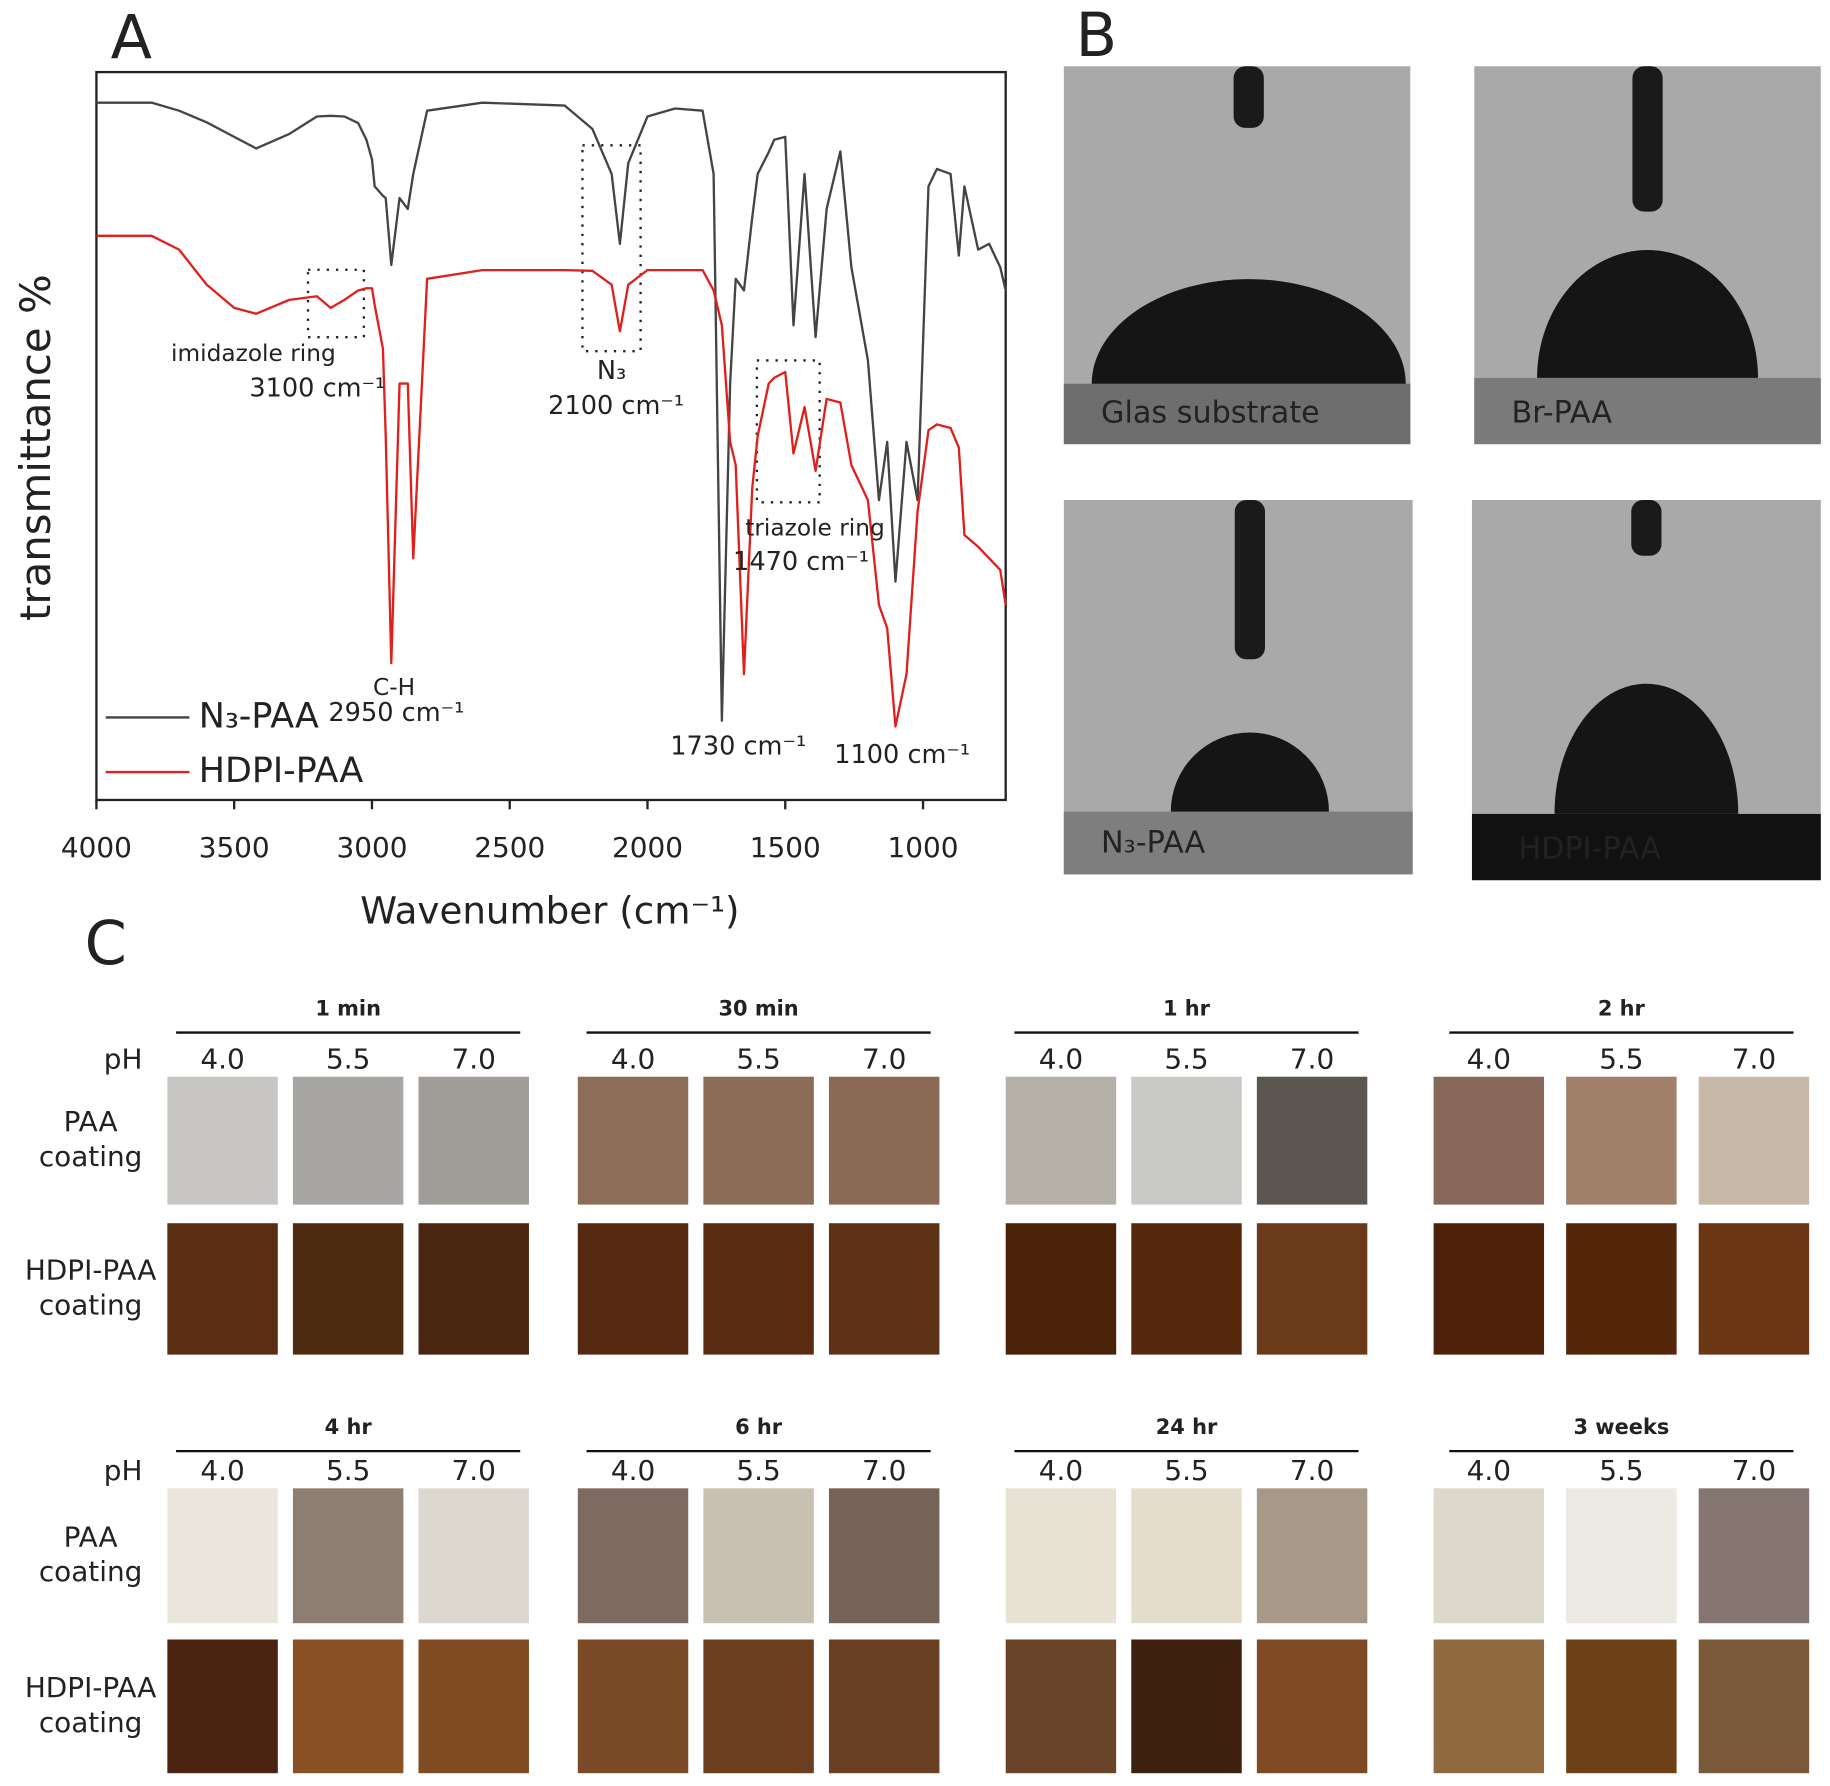 Image resolution: width=1830 pixels, height=1786 pixels. What do you see at coordinates (349, 1427) in the screenshot?
I see `time-label: 4 hr` at bounding box center [349, 1427].